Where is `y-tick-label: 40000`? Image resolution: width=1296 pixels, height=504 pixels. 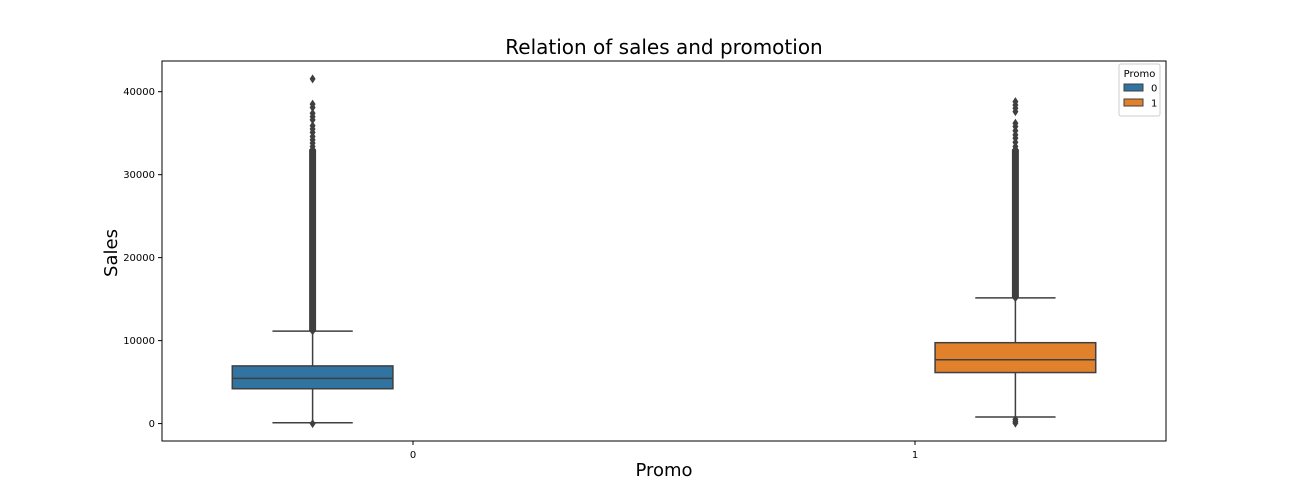 y-tick-label: 40000 is located at coordinates (139, 92).